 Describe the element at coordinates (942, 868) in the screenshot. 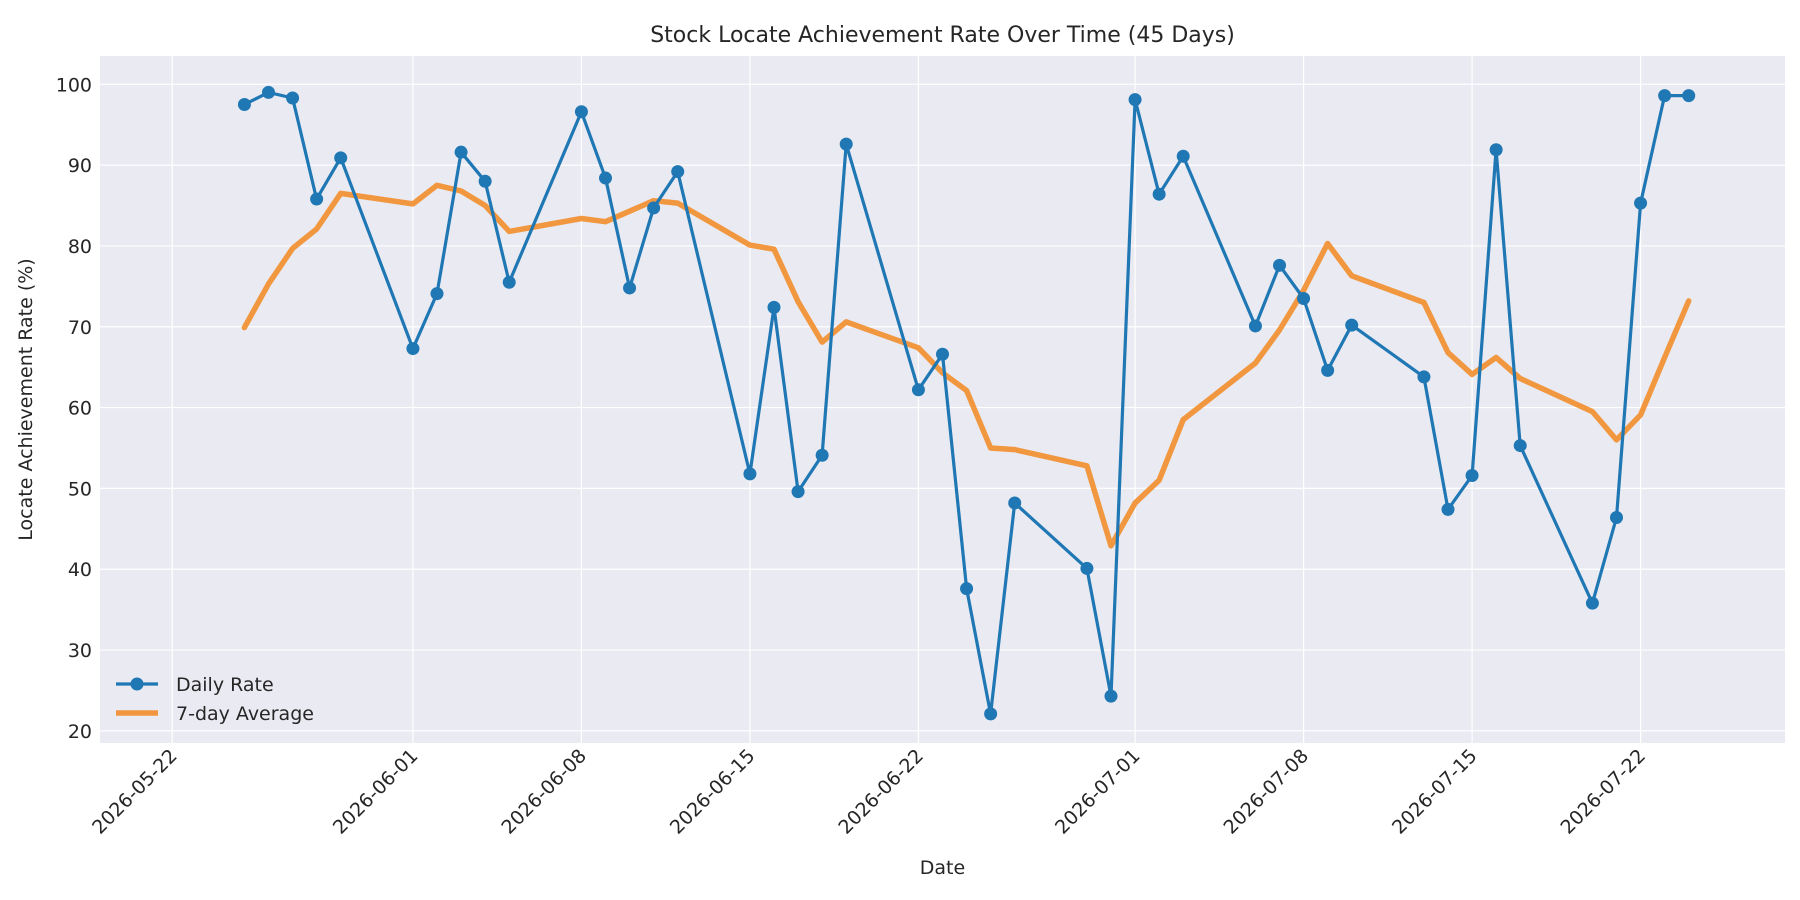

I see `x-axis-label: Date` at that location.